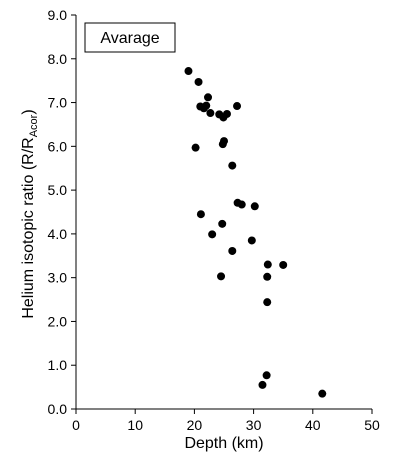 The width and height of the screenshot is (400, 460). I want to click on x-tick-label: 10, so click(135, 425).